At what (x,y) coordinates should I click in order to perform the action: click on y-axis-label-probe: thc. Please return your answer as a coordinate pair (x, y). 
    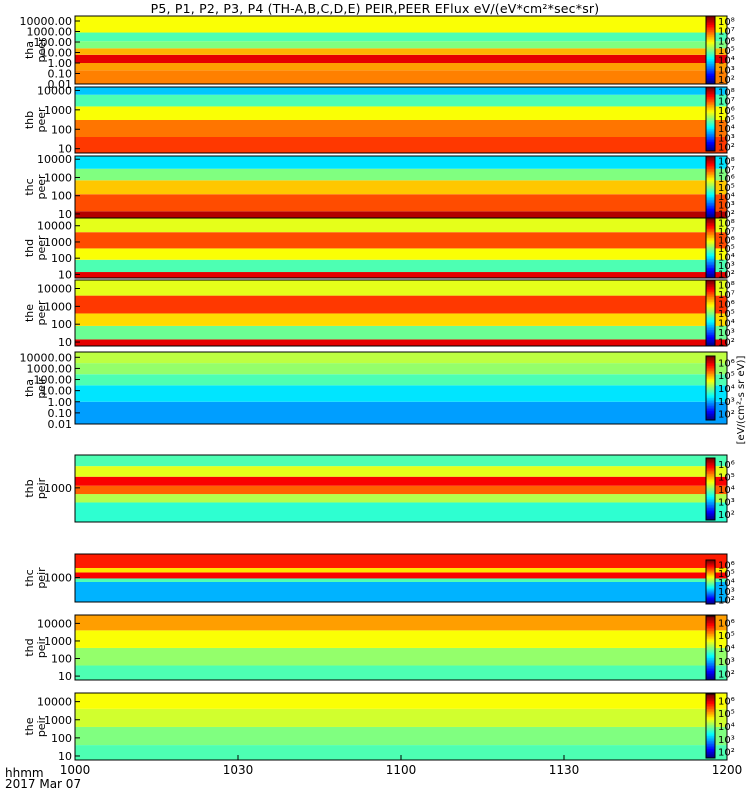
    Looking at the image, I should click on (29, 186).